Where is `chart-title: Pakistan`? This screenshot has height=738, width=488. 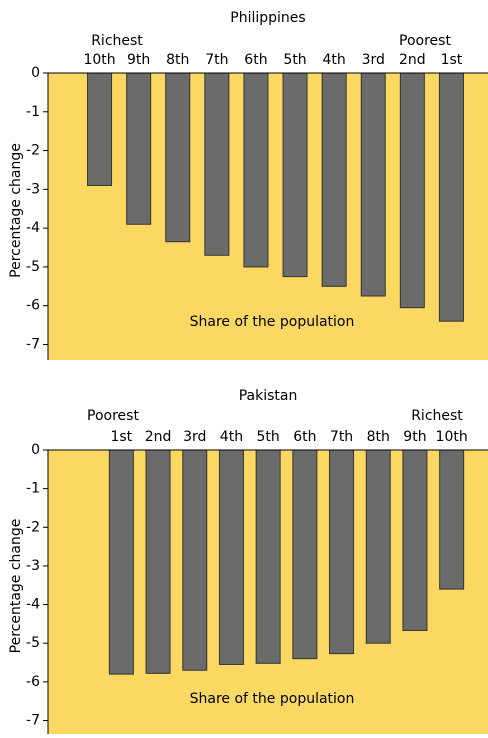
chart-title: Pakistan is located at coordinates (268, 396).